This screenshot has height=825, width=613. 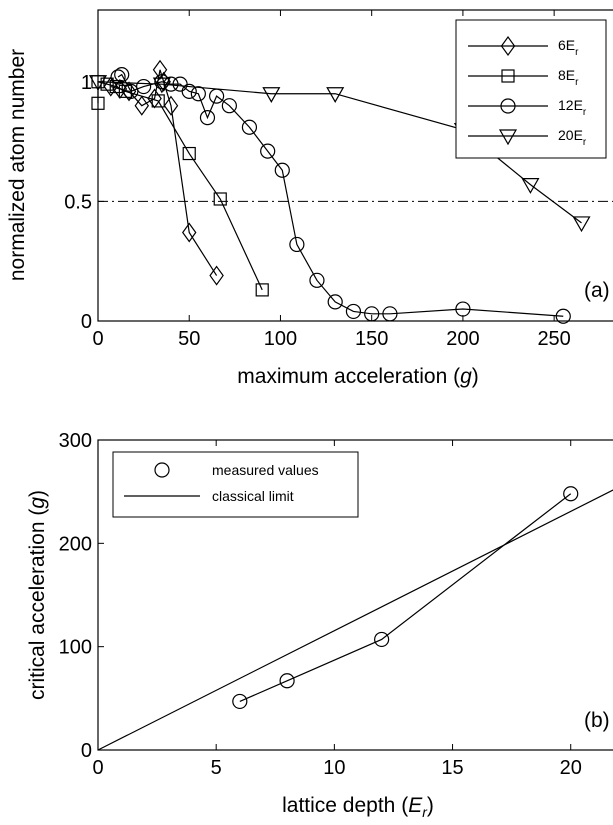 What do you see at coordinates (568, 77) in the screenshot?
I see `legend-label: 8Er` at bounding box center [568, 77].